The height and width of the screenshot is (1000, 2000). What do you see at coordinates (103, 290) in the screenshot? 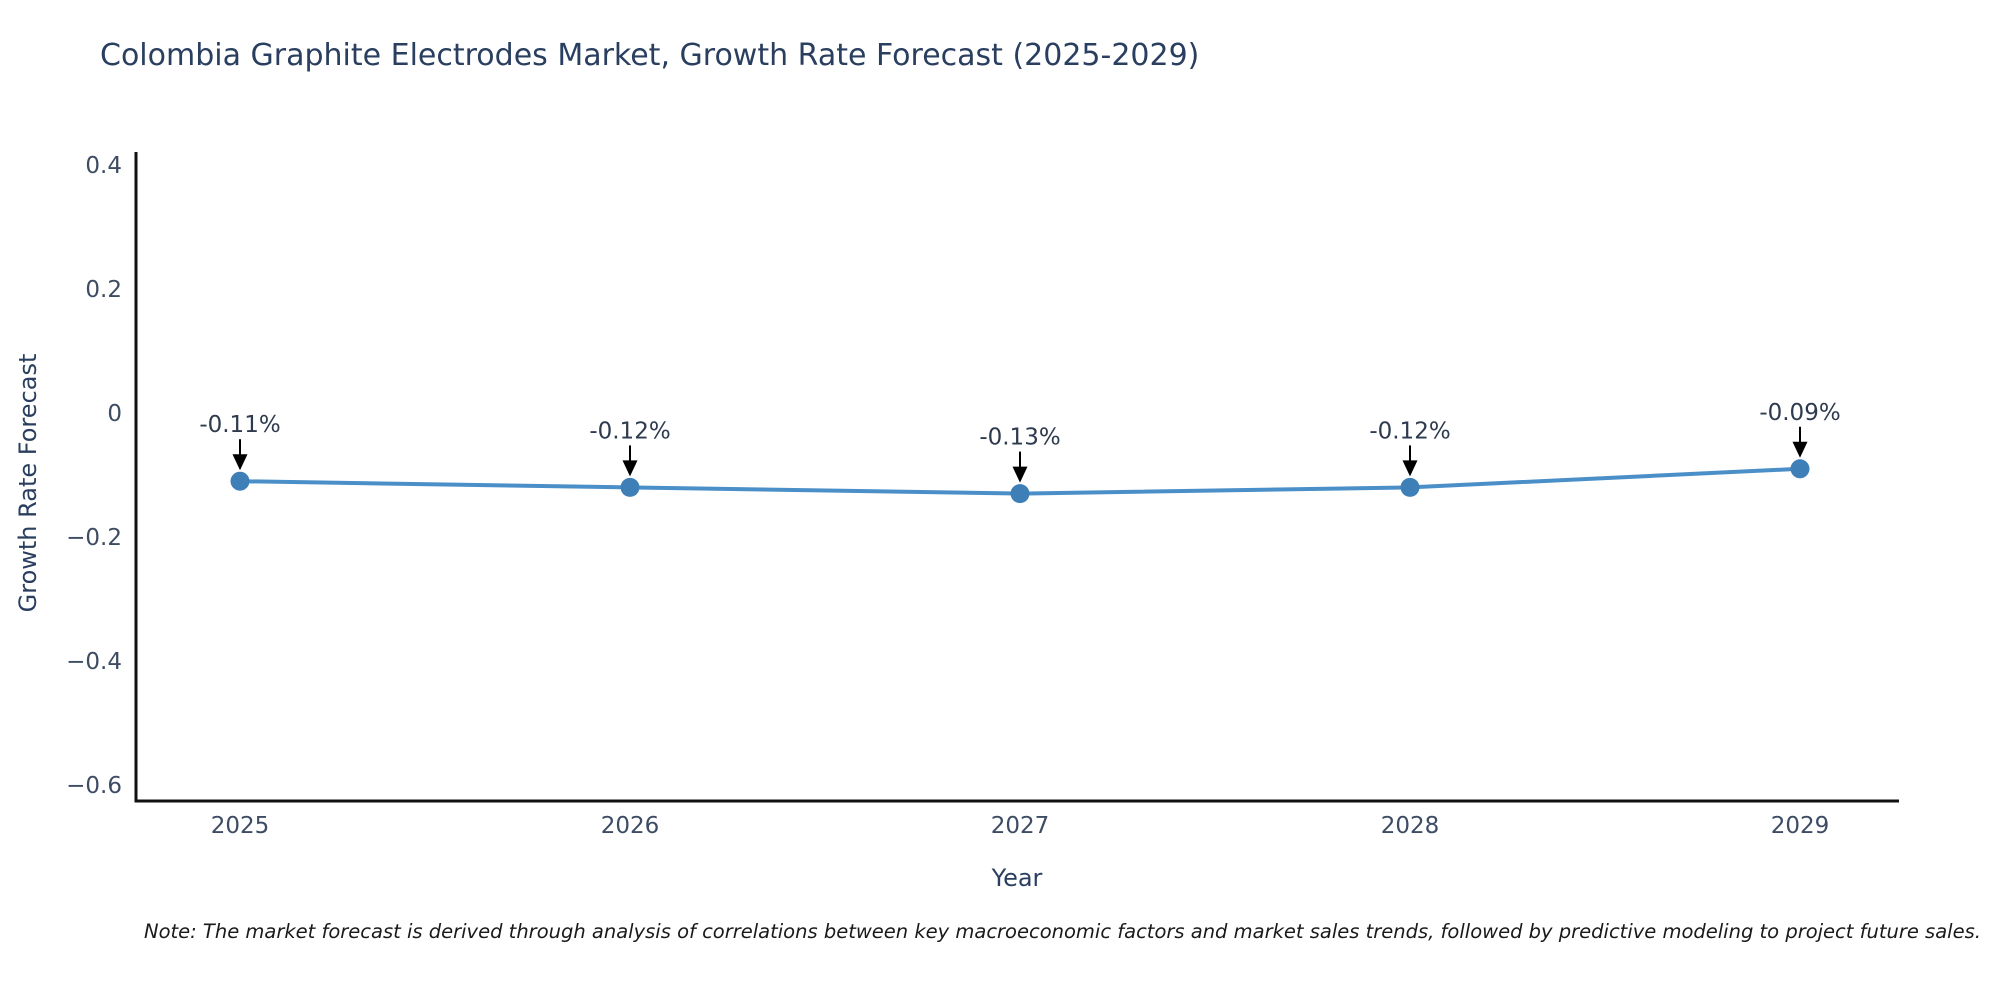
I see `y-tick-label: 0.2` at bounding box center [103, 290].